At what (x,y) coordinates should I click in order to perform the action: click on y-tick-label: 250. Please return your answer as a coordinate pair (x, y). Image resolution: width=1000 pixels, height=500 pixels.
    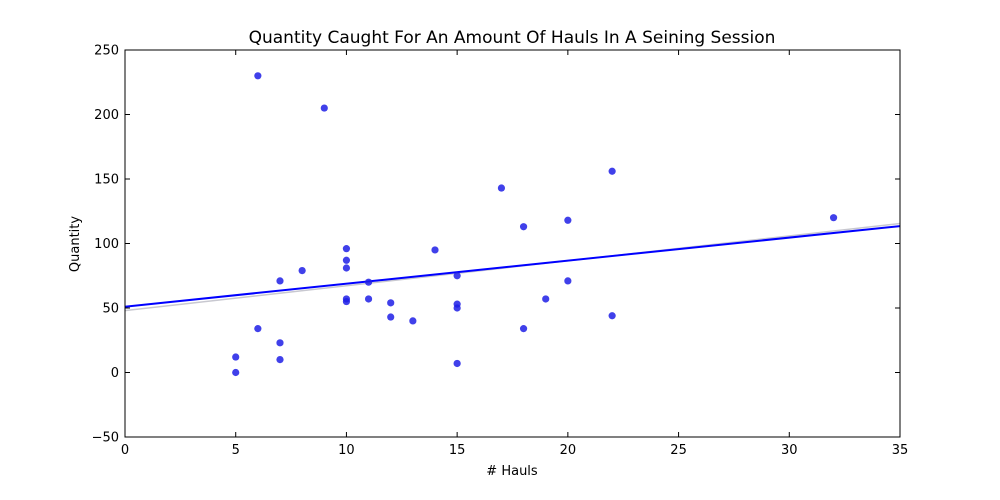
    Looking at the image, I should click on (106, 51).